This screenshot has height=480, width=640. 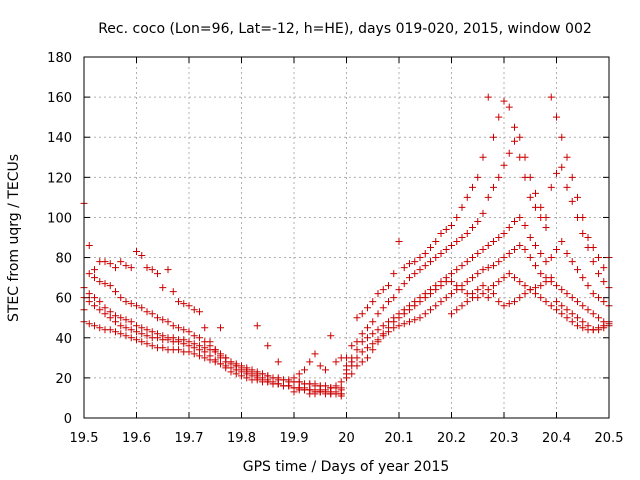 What do you see at coordinates (136, 438) in the screenshot?
I see `x-tick-label: 19.6` at bounding box center [136, 438].